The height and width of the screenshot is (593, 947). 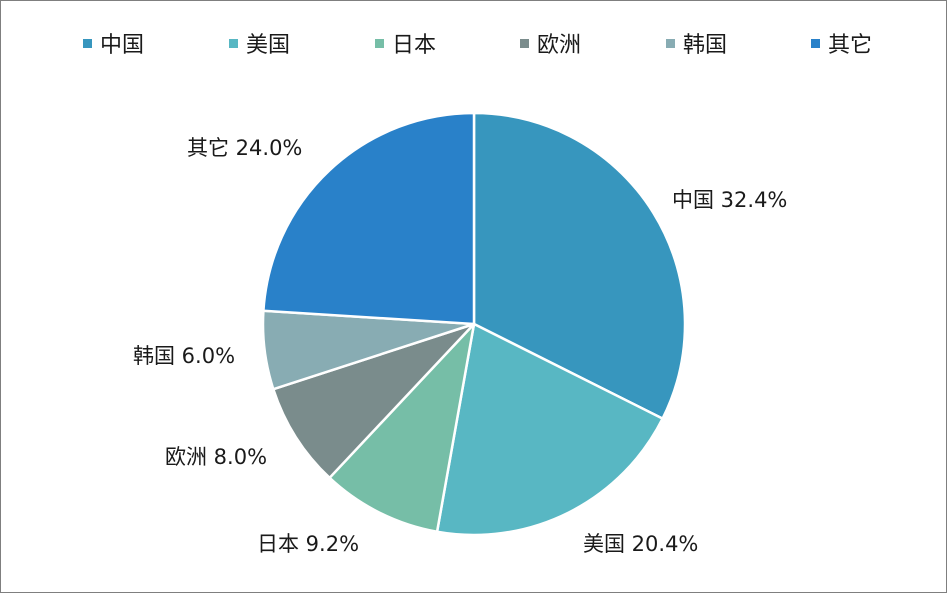 I want to click on slice-label-japan: 日本 9.2%, so click(x=308, y=544).